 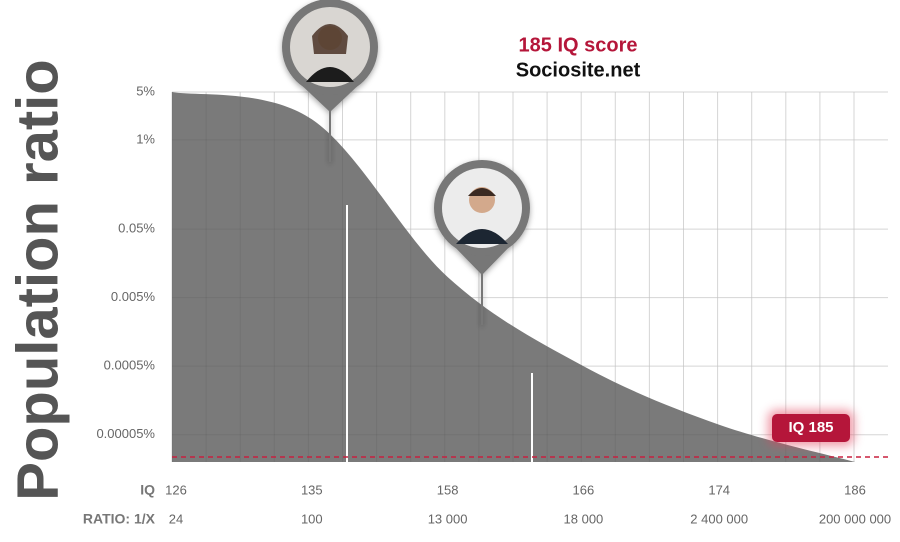 What do you see at coordinates (136, 228) in the screenshot?
I see `y-tick-label: 0.05%` at bounding box center [136, 228].